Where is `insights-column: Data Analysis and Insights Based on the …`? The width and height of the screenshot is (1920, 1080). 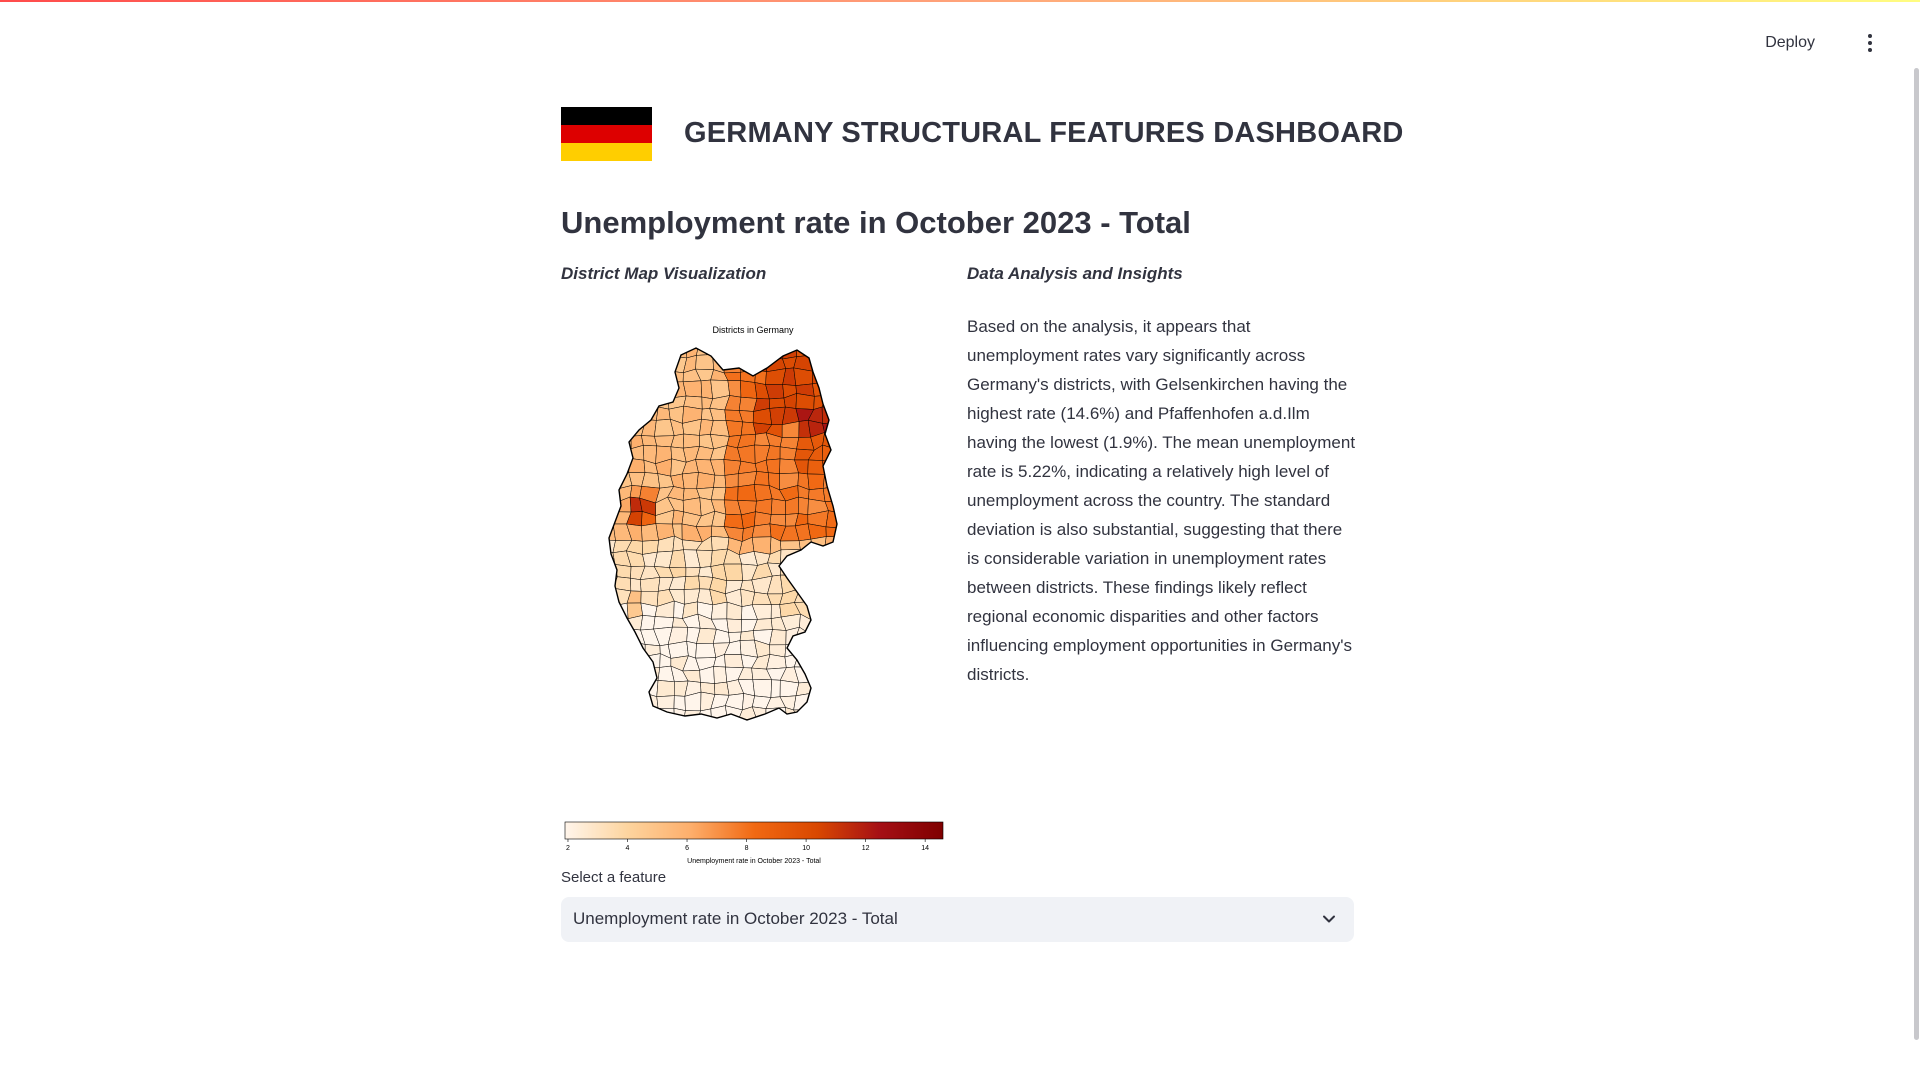 insights-column: Data Analysis and Insights Based on the … is located at coordinates (1161, 476).